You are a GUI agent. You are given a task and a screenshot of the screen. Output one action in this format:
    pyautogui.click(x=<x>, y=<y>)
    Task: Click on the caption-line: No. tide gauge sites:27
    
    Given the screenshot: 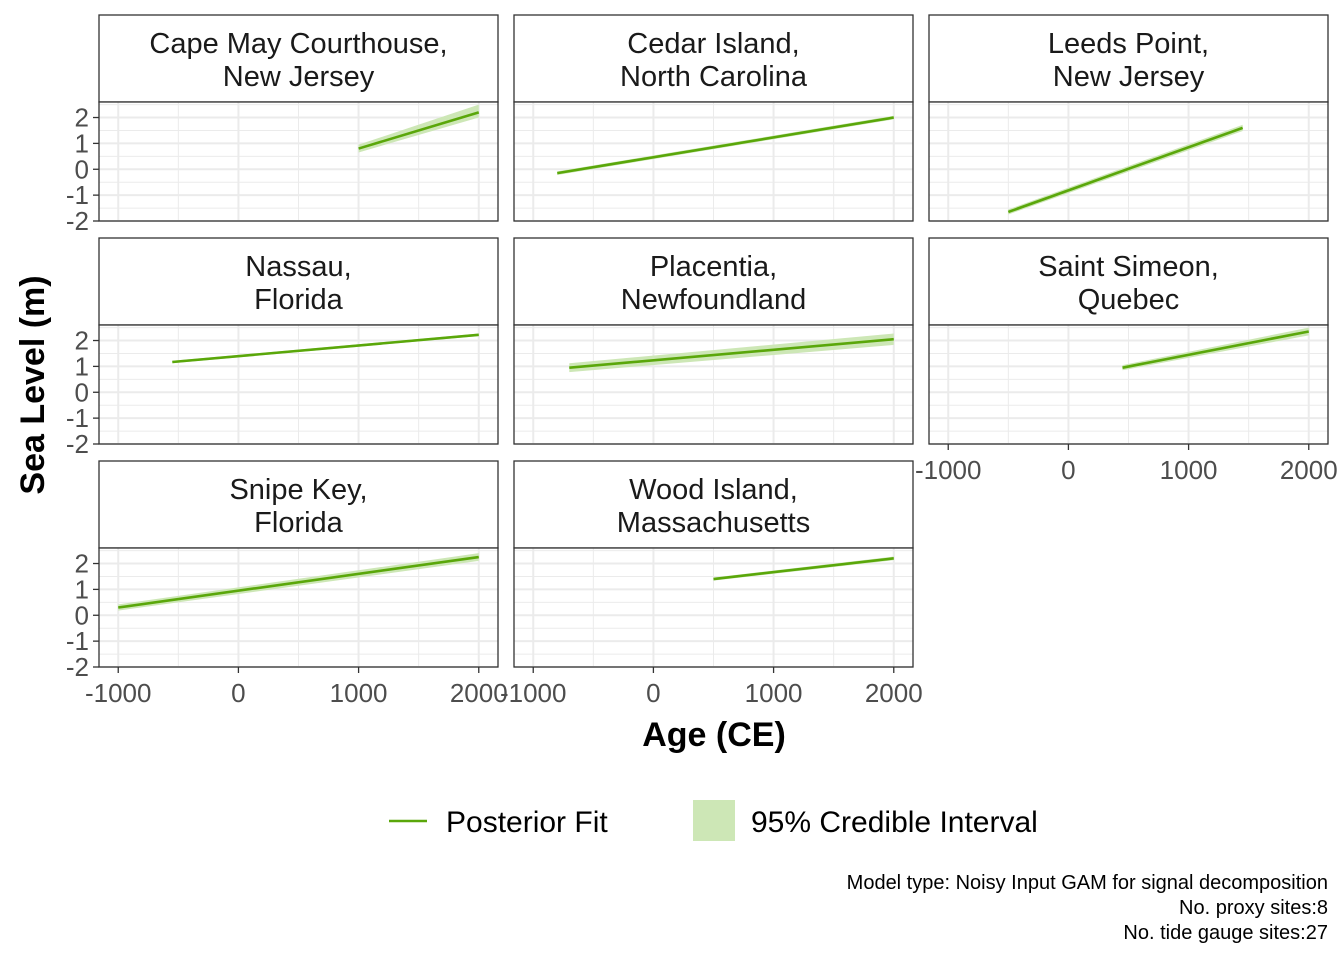 What is the action you would take?
    pyautogui.click(x=1225, y=933)
    